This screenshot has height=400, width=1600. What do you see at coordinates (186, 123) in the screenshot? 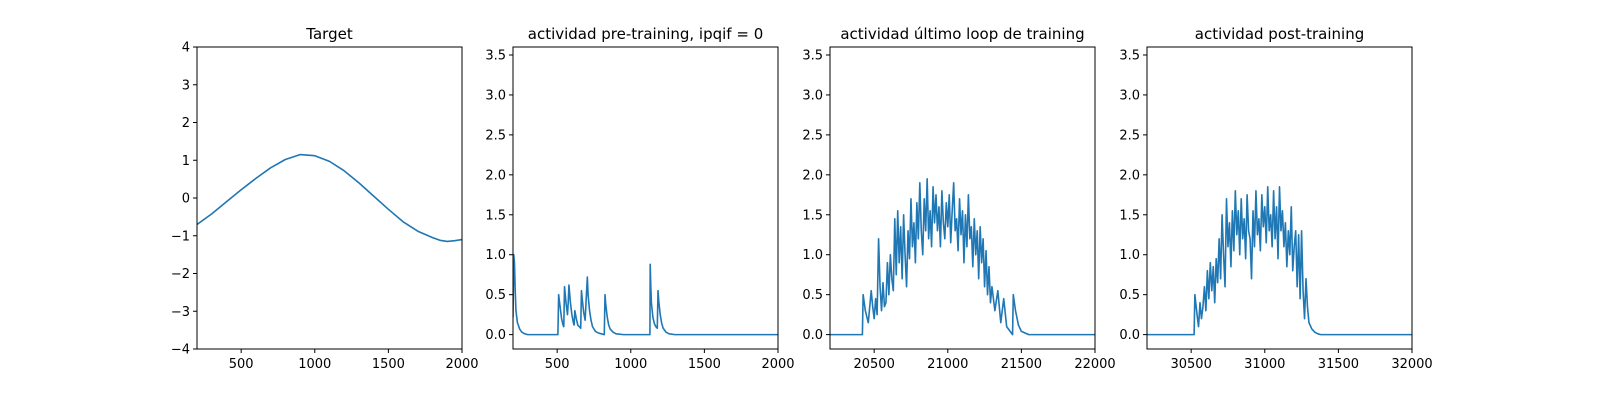
I see `y-tick-label: 2` at bounding box center [186, 123].